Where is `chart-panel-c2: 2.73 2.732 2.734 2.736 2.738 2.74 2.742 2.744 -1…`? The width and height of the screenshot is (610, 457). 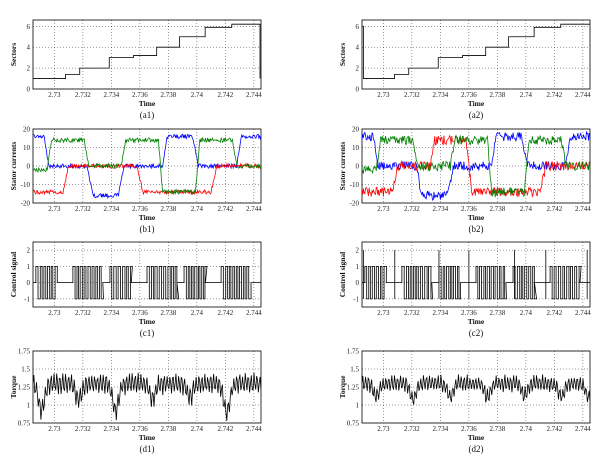 chart-panel-c2: 2.73 2.732 2.734 2.736 2.738 2.74 2.742 2.744 -1… is located at coordinates (464, 289).